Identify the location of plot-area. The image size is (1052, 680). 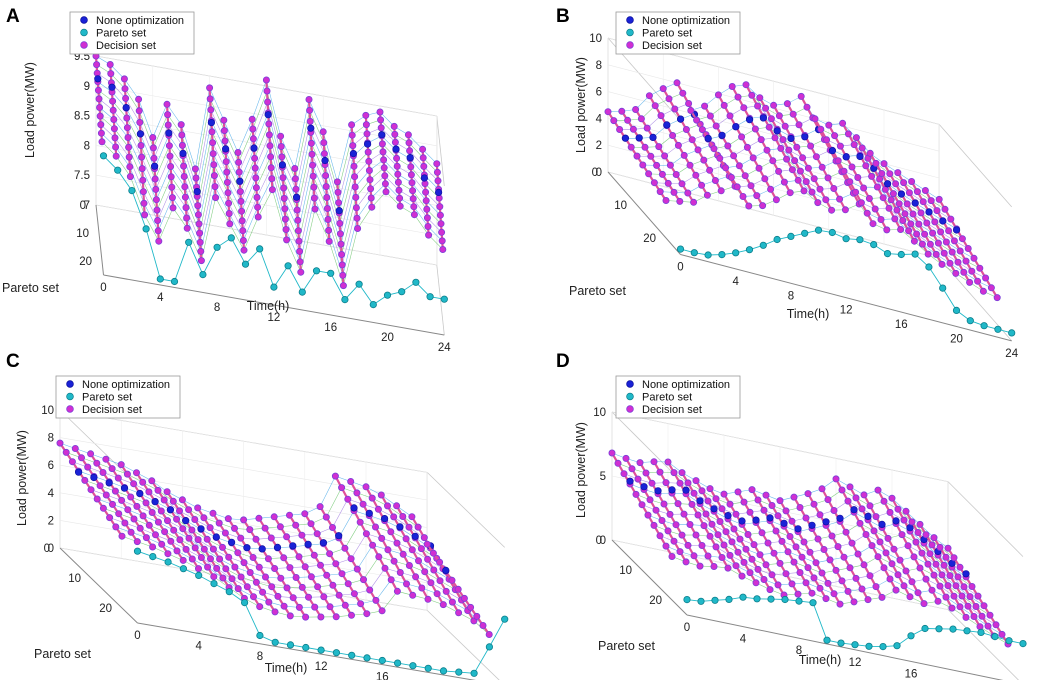
(817, 550).